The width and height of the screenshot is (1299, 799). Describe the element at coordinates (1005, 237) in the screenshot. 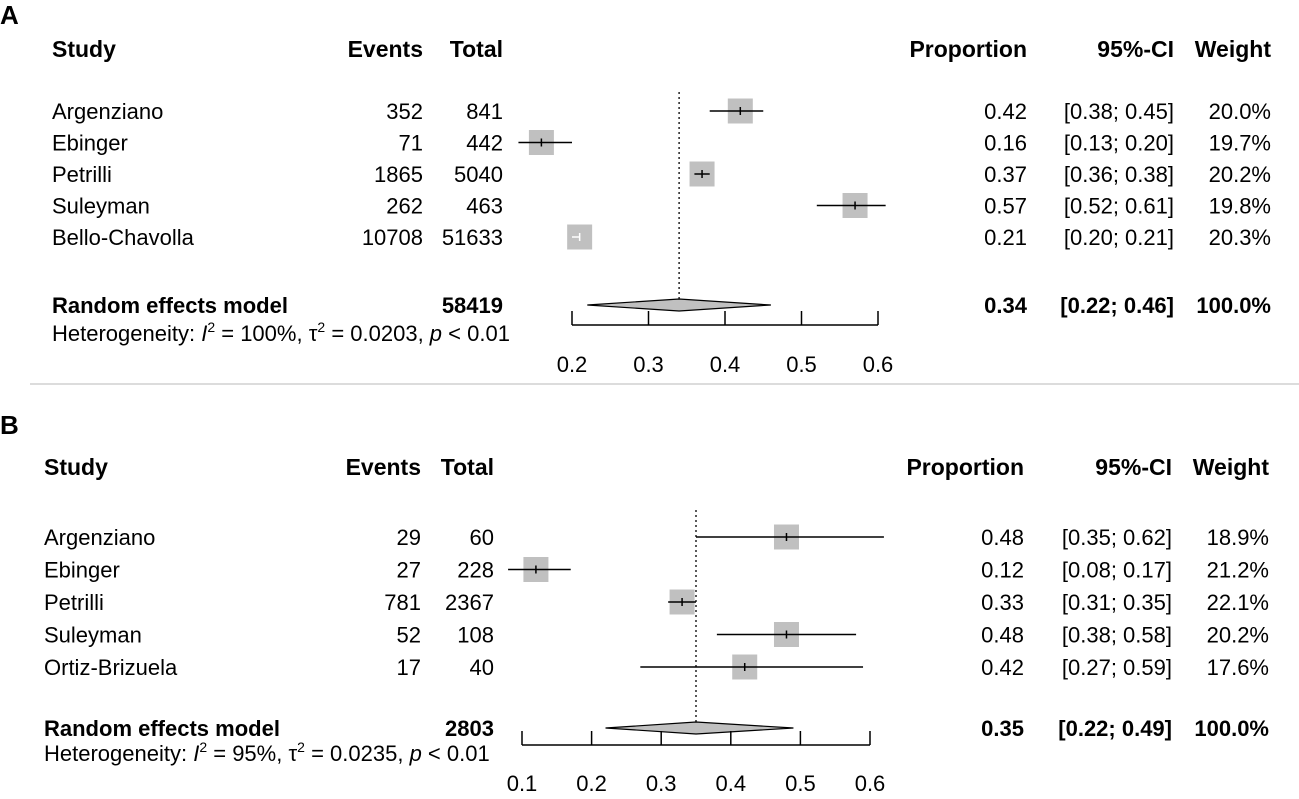

I see `study-proportion: 0.21` at that location.